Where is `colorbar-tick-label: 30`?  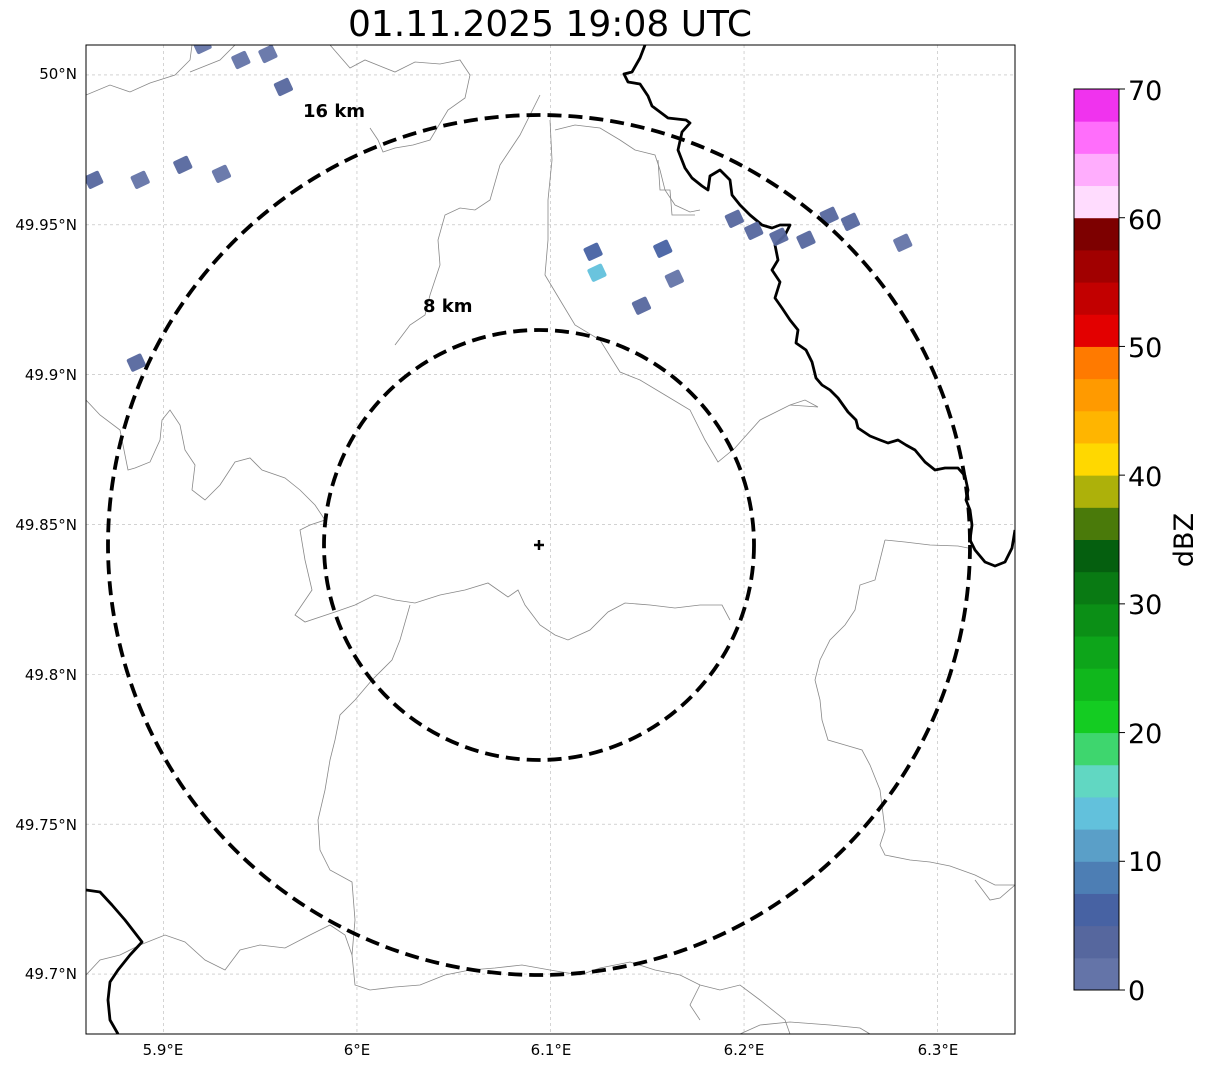 colorbar-tick-label: 30 is located at coordinates (1145, 605).